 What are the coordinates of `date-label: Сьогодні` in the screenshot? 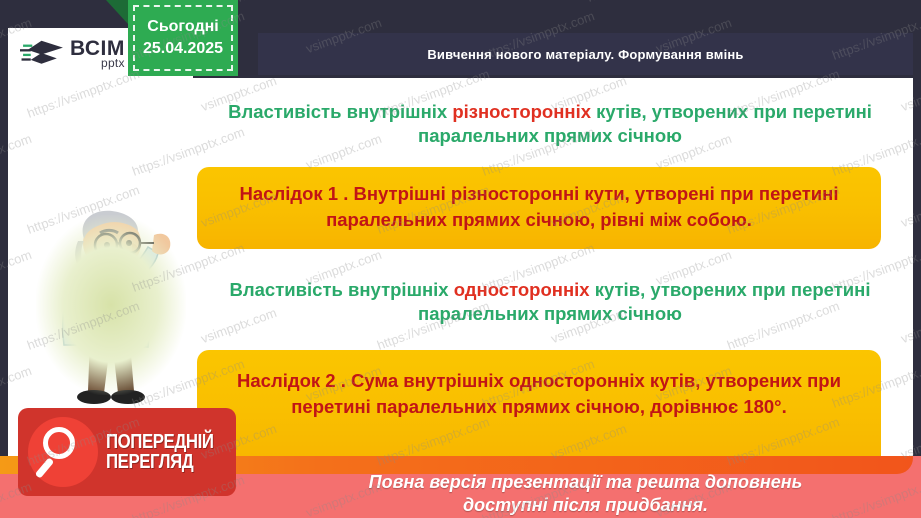 It's located at (183, 26).